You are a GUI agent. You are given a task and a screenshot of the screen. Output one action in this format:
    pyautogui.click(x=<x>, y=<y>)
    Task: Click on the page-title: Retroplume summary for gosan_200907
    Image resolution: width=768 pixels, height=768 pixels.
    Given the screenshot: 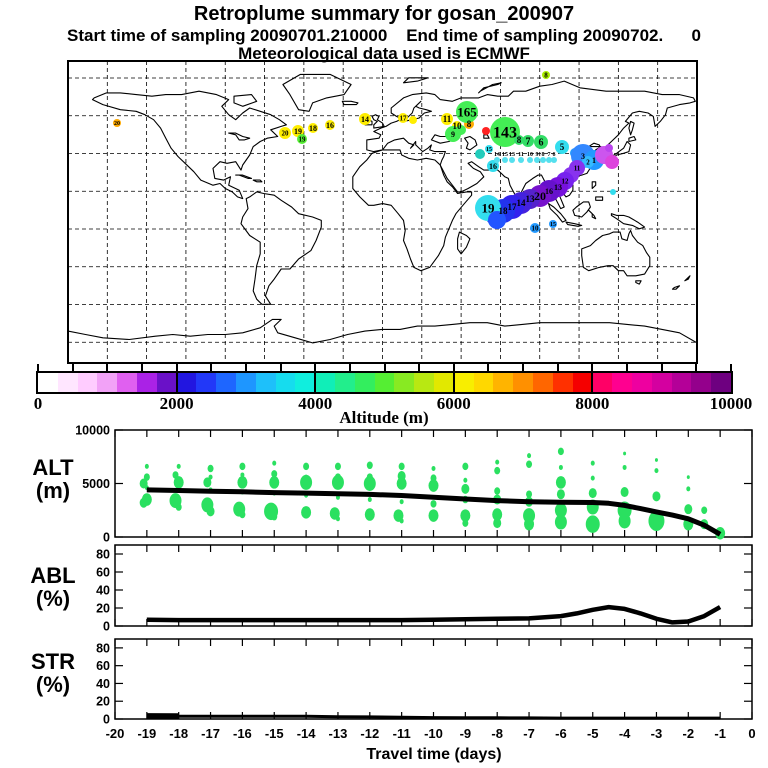 What is the action you would take?
    pyautogui.click(x=384, y=14)
    